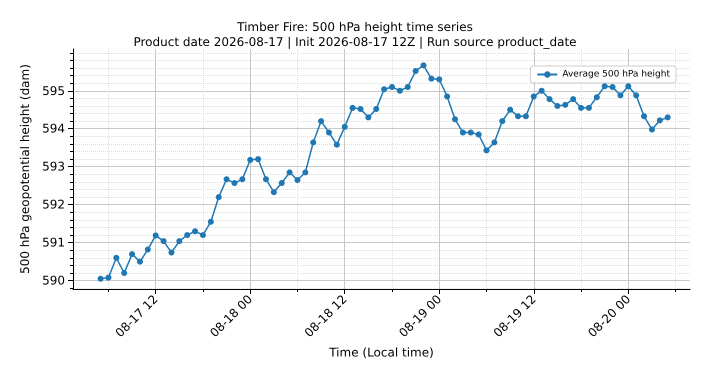  I want to click on y-tick-label: 590, so click(53, 281).